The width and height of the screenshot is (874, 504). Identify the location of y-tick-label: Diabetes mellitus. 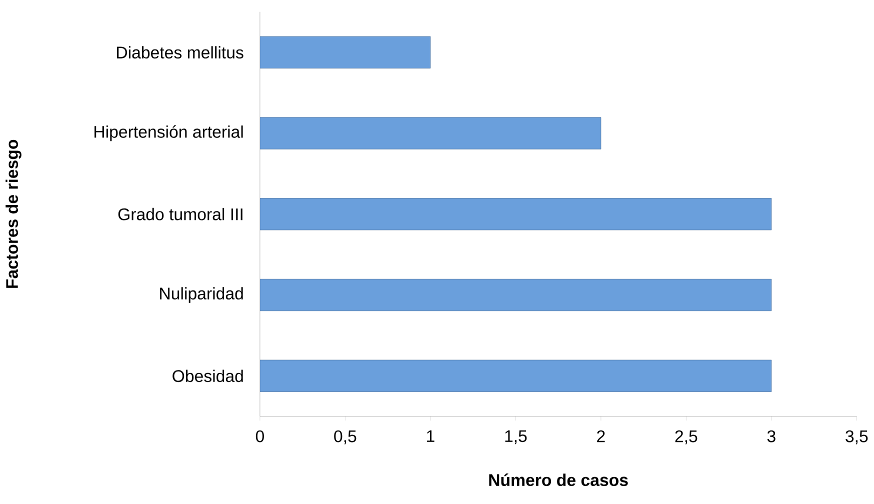
(180, 52).